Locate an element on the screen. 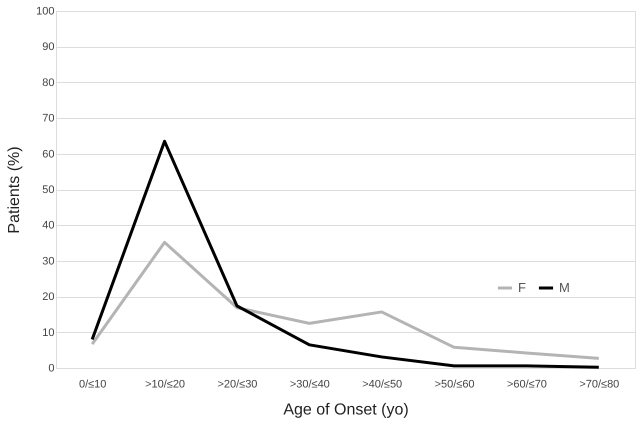  y-tick-label: 30 is located at coordinates (48, 261).